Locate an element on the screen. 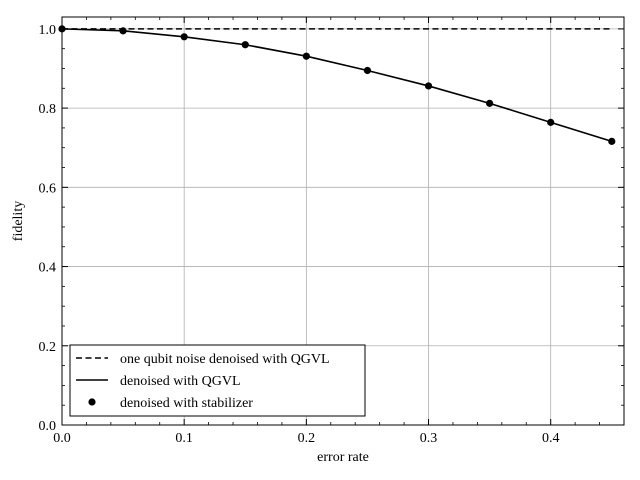 Image resolution: width=640 pixels, height=480 pixels. y-tick-label: 0.2 is located at coordinates (48, 347).